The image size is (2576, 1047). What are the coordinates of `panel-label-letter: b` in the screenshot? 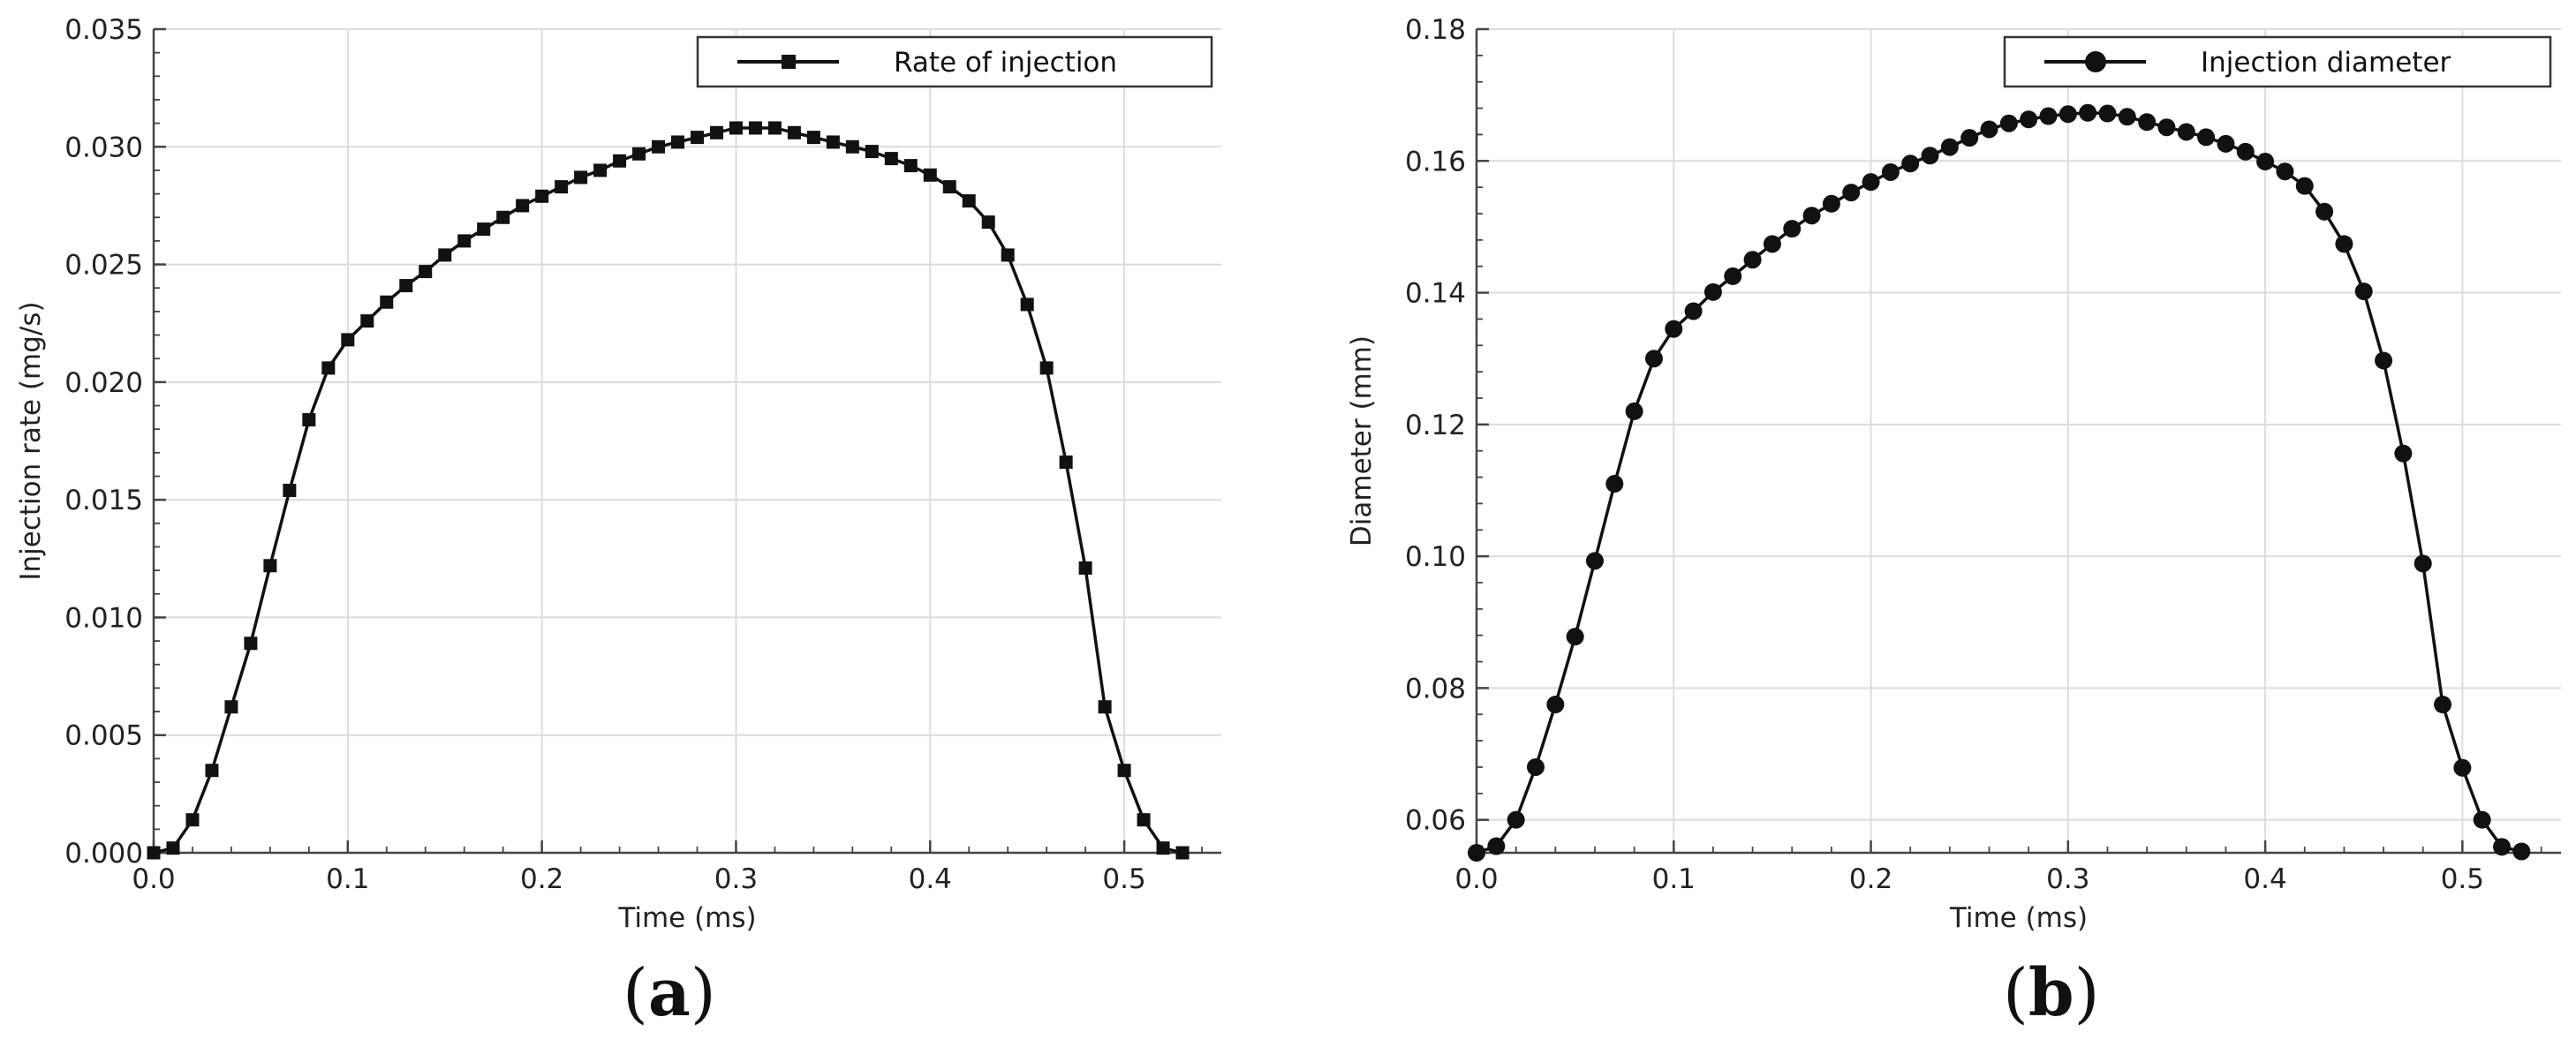 It's located at (2051, 993).